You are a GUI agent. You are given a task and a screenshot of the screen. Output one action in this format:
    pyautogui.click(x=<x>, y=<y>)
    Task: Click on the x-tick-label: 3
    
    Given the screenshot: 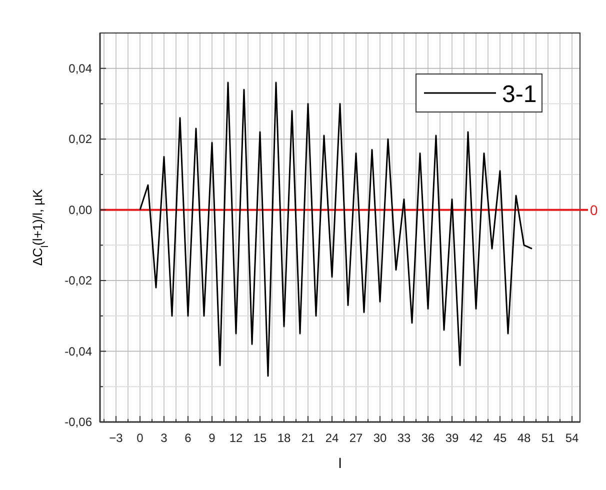 What is the action you would take?
    pyautogui.click(x=164, y=438)
    